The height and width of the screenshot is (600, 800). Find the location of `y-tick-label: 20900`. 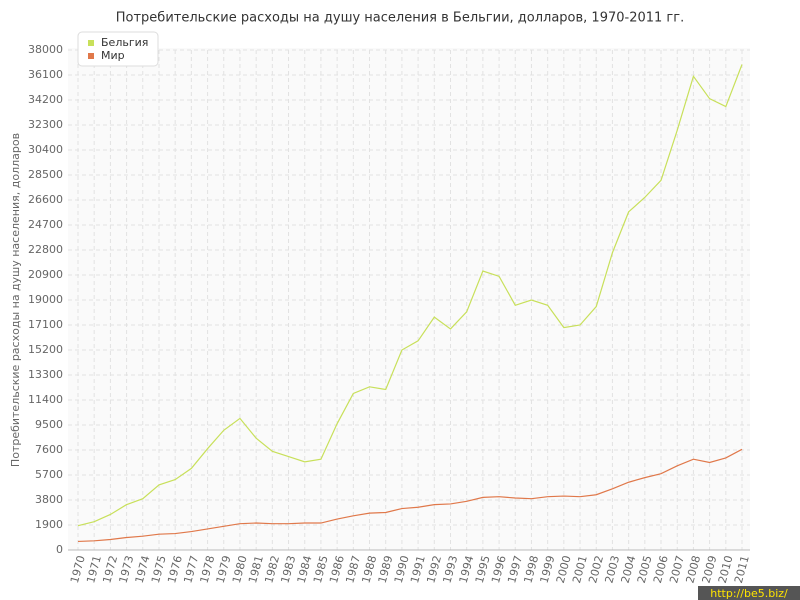

y-tick-label: 20900 is located at coordinates (45, 274).